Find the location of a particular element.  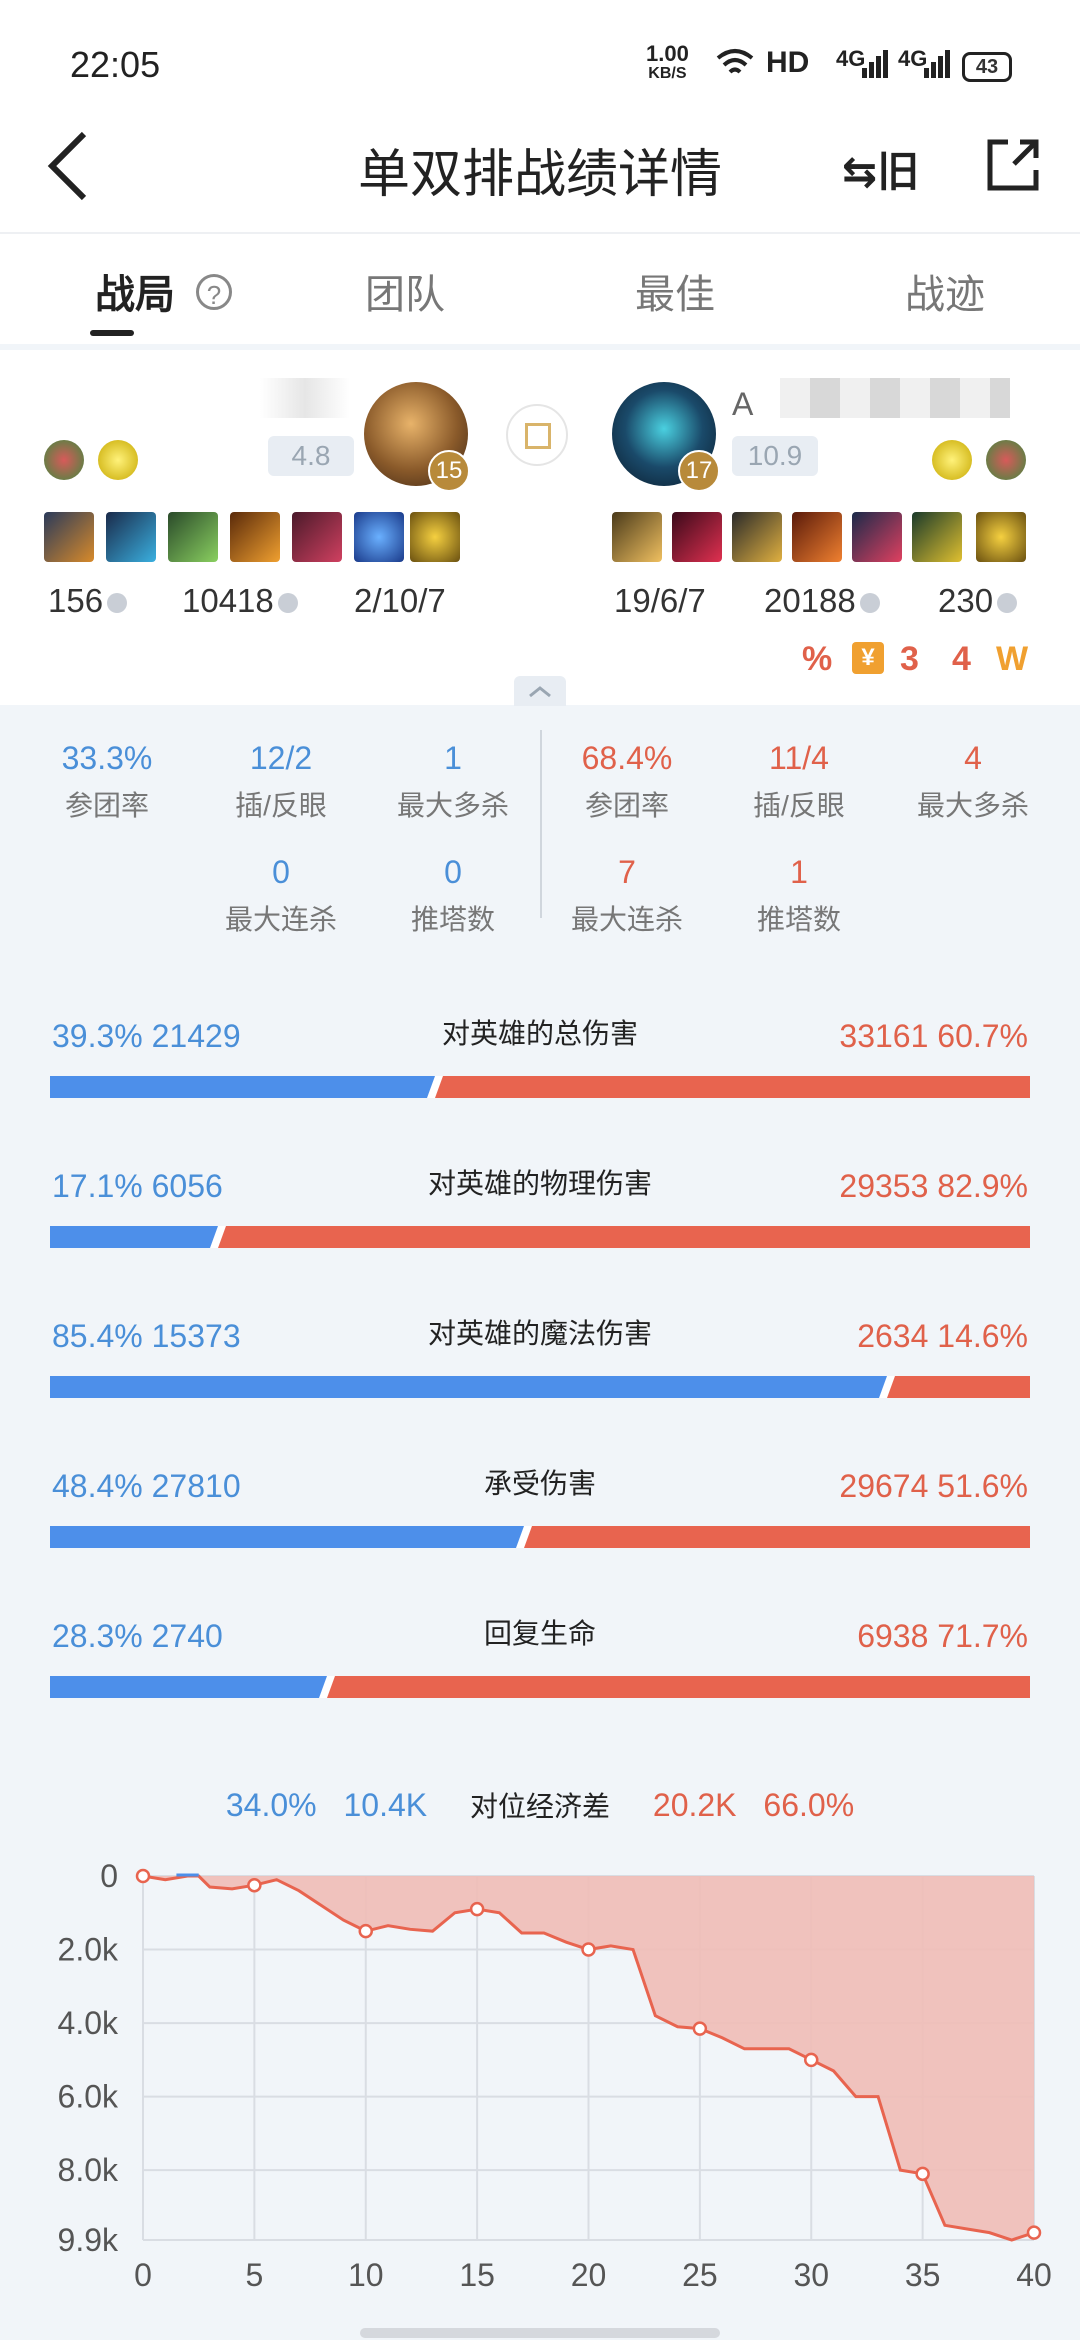

y-tick-label: 6.0k is located at coordinates (88, 2097).